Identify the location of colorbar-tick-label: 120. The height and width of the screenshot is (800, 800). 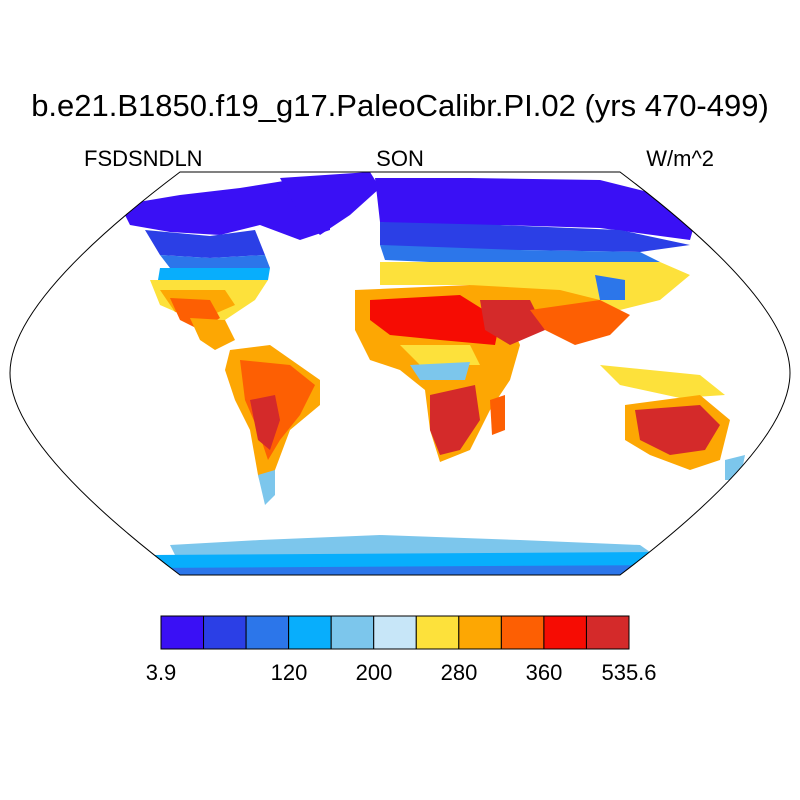
(289, 672).